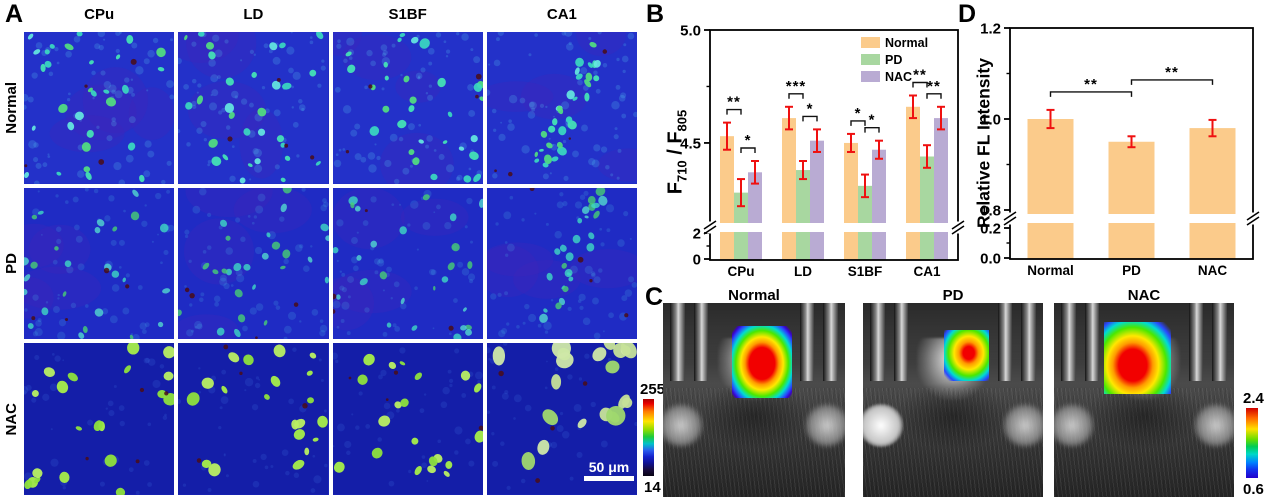 The height and width of the screenshot is (500, 1269). I want to click on micrograph-normal-cpu, so click(99, 108).